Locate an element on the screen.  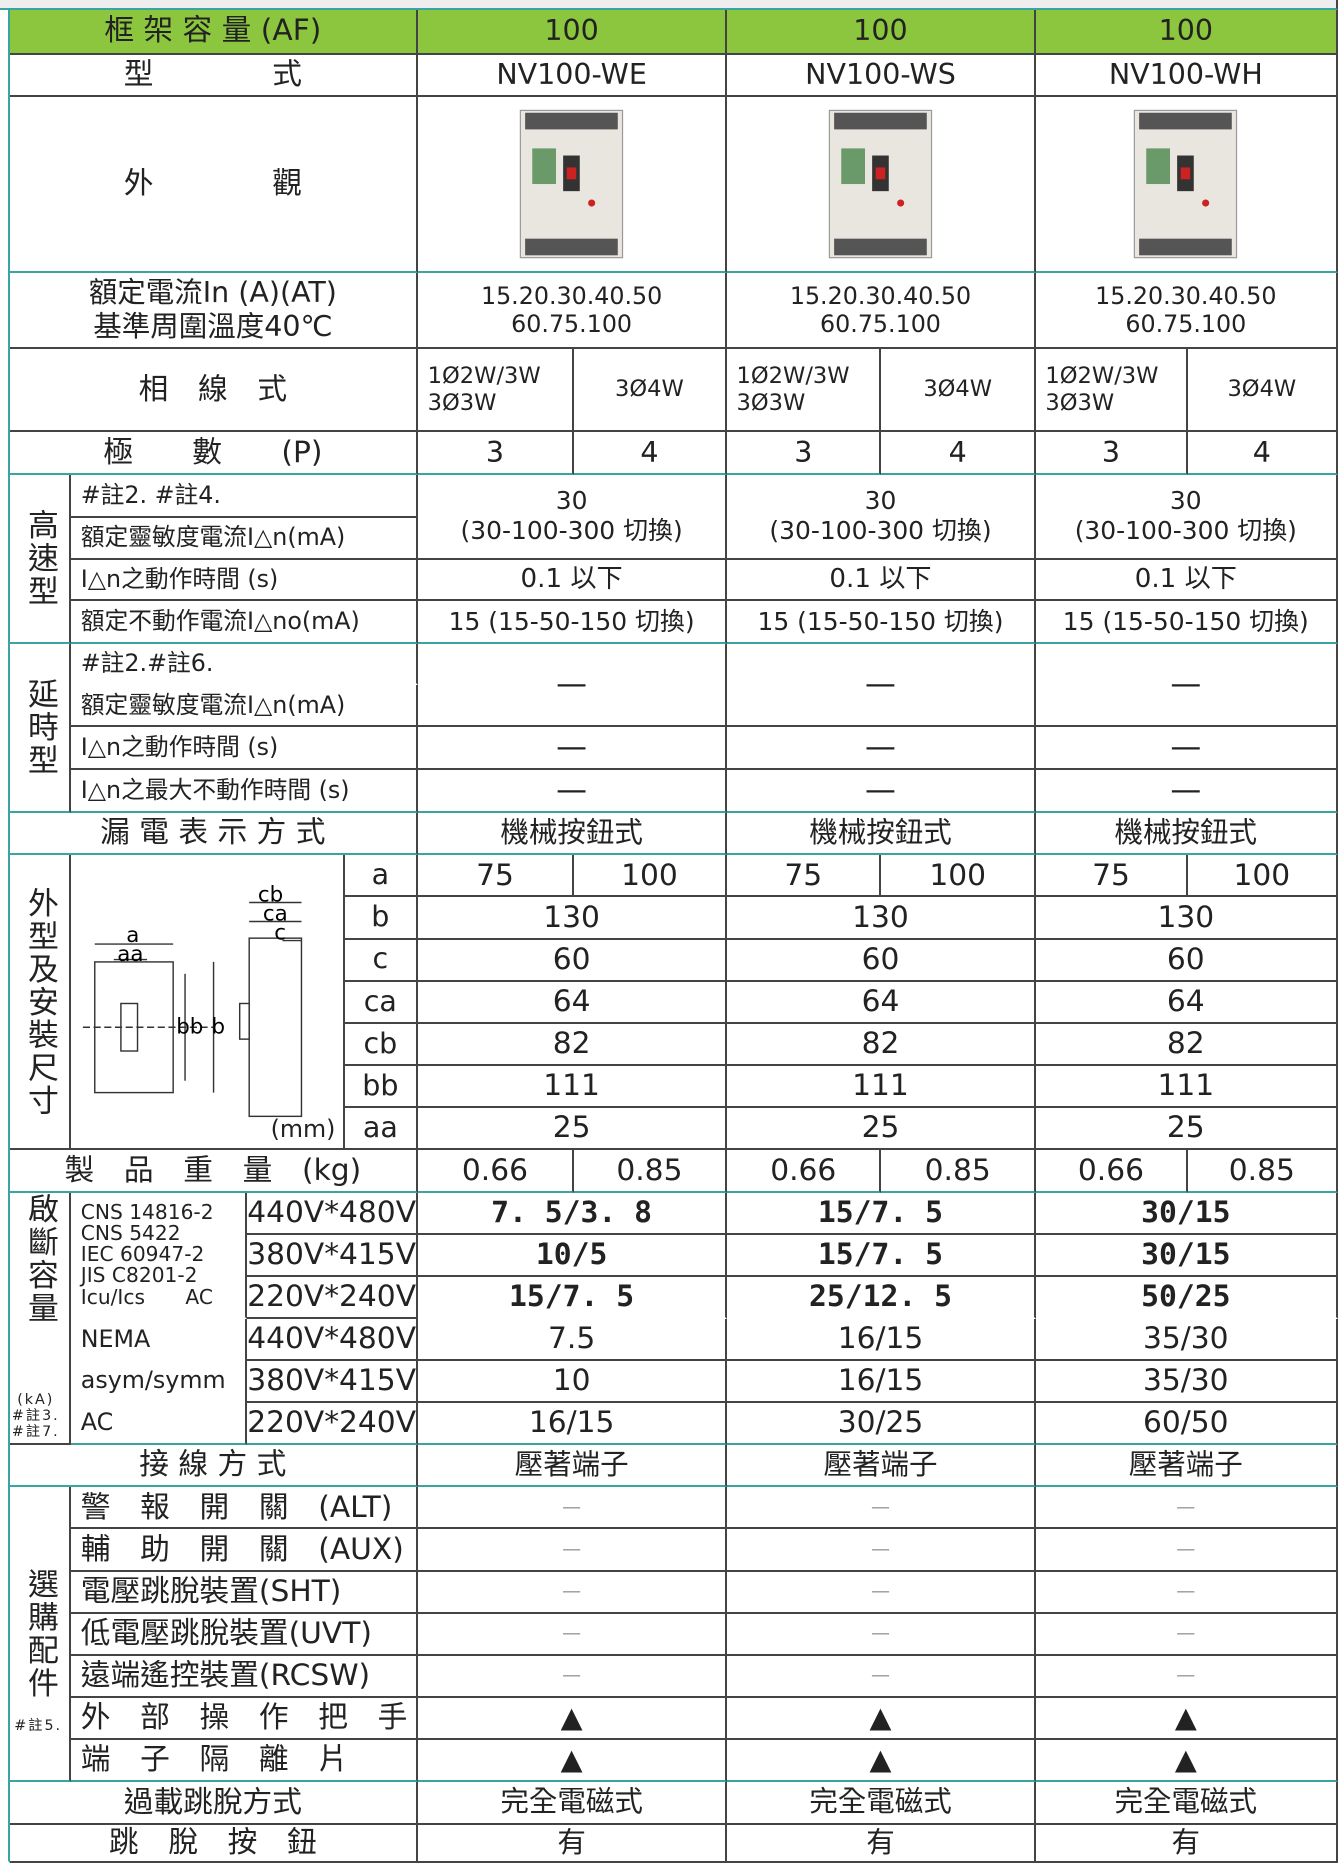
diagram-label: aa is located at coordinates (131, 954).